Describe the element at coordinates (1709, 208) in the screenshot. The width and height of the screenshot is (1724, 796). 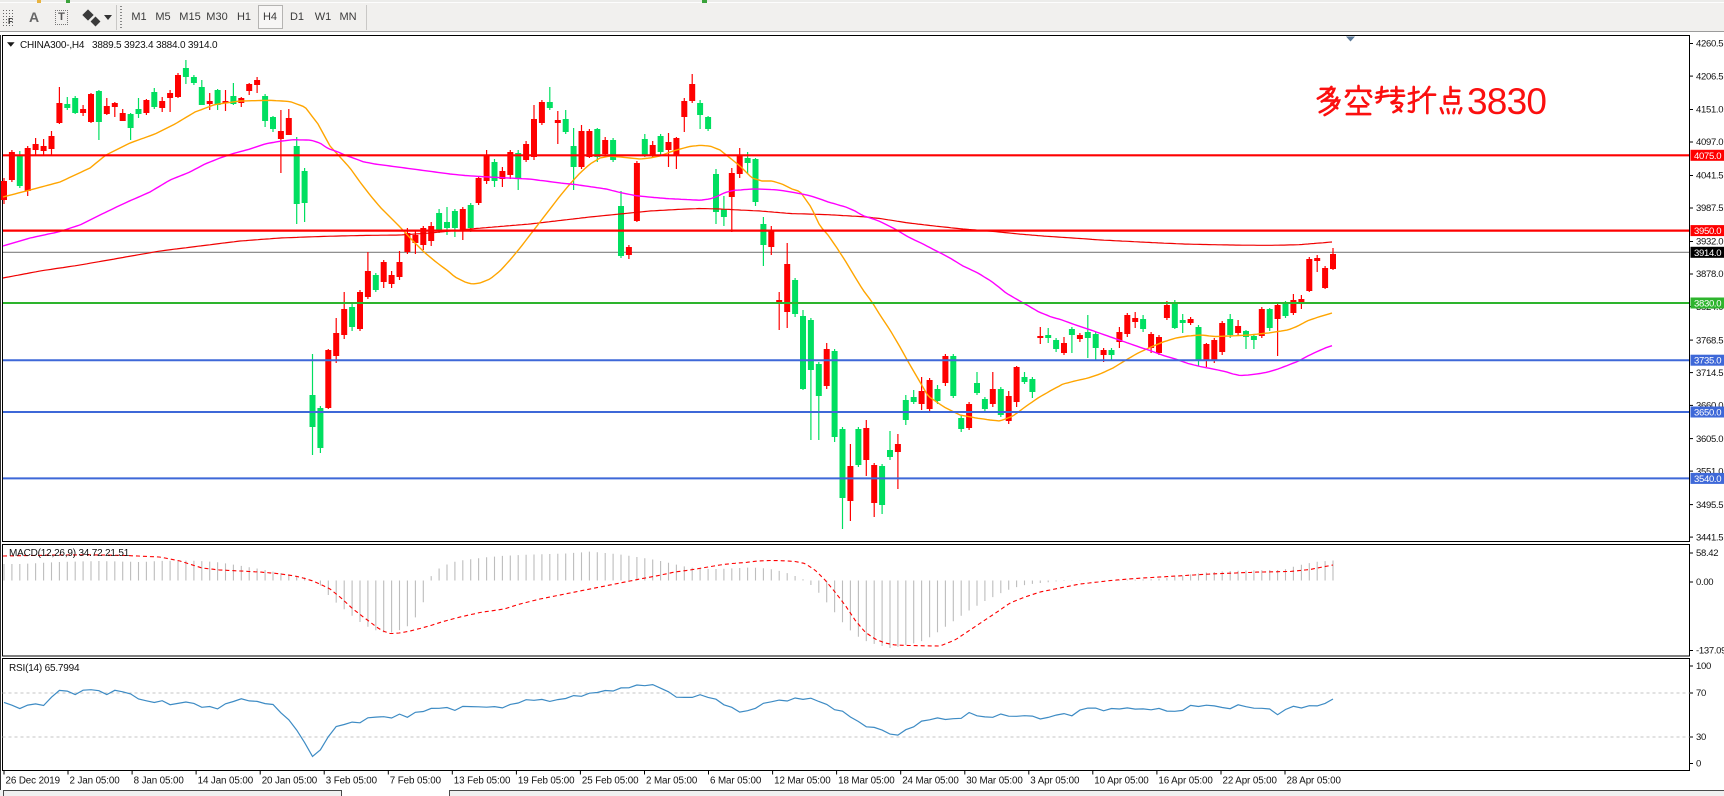
I see `svg-text: 3987.5` at that location.